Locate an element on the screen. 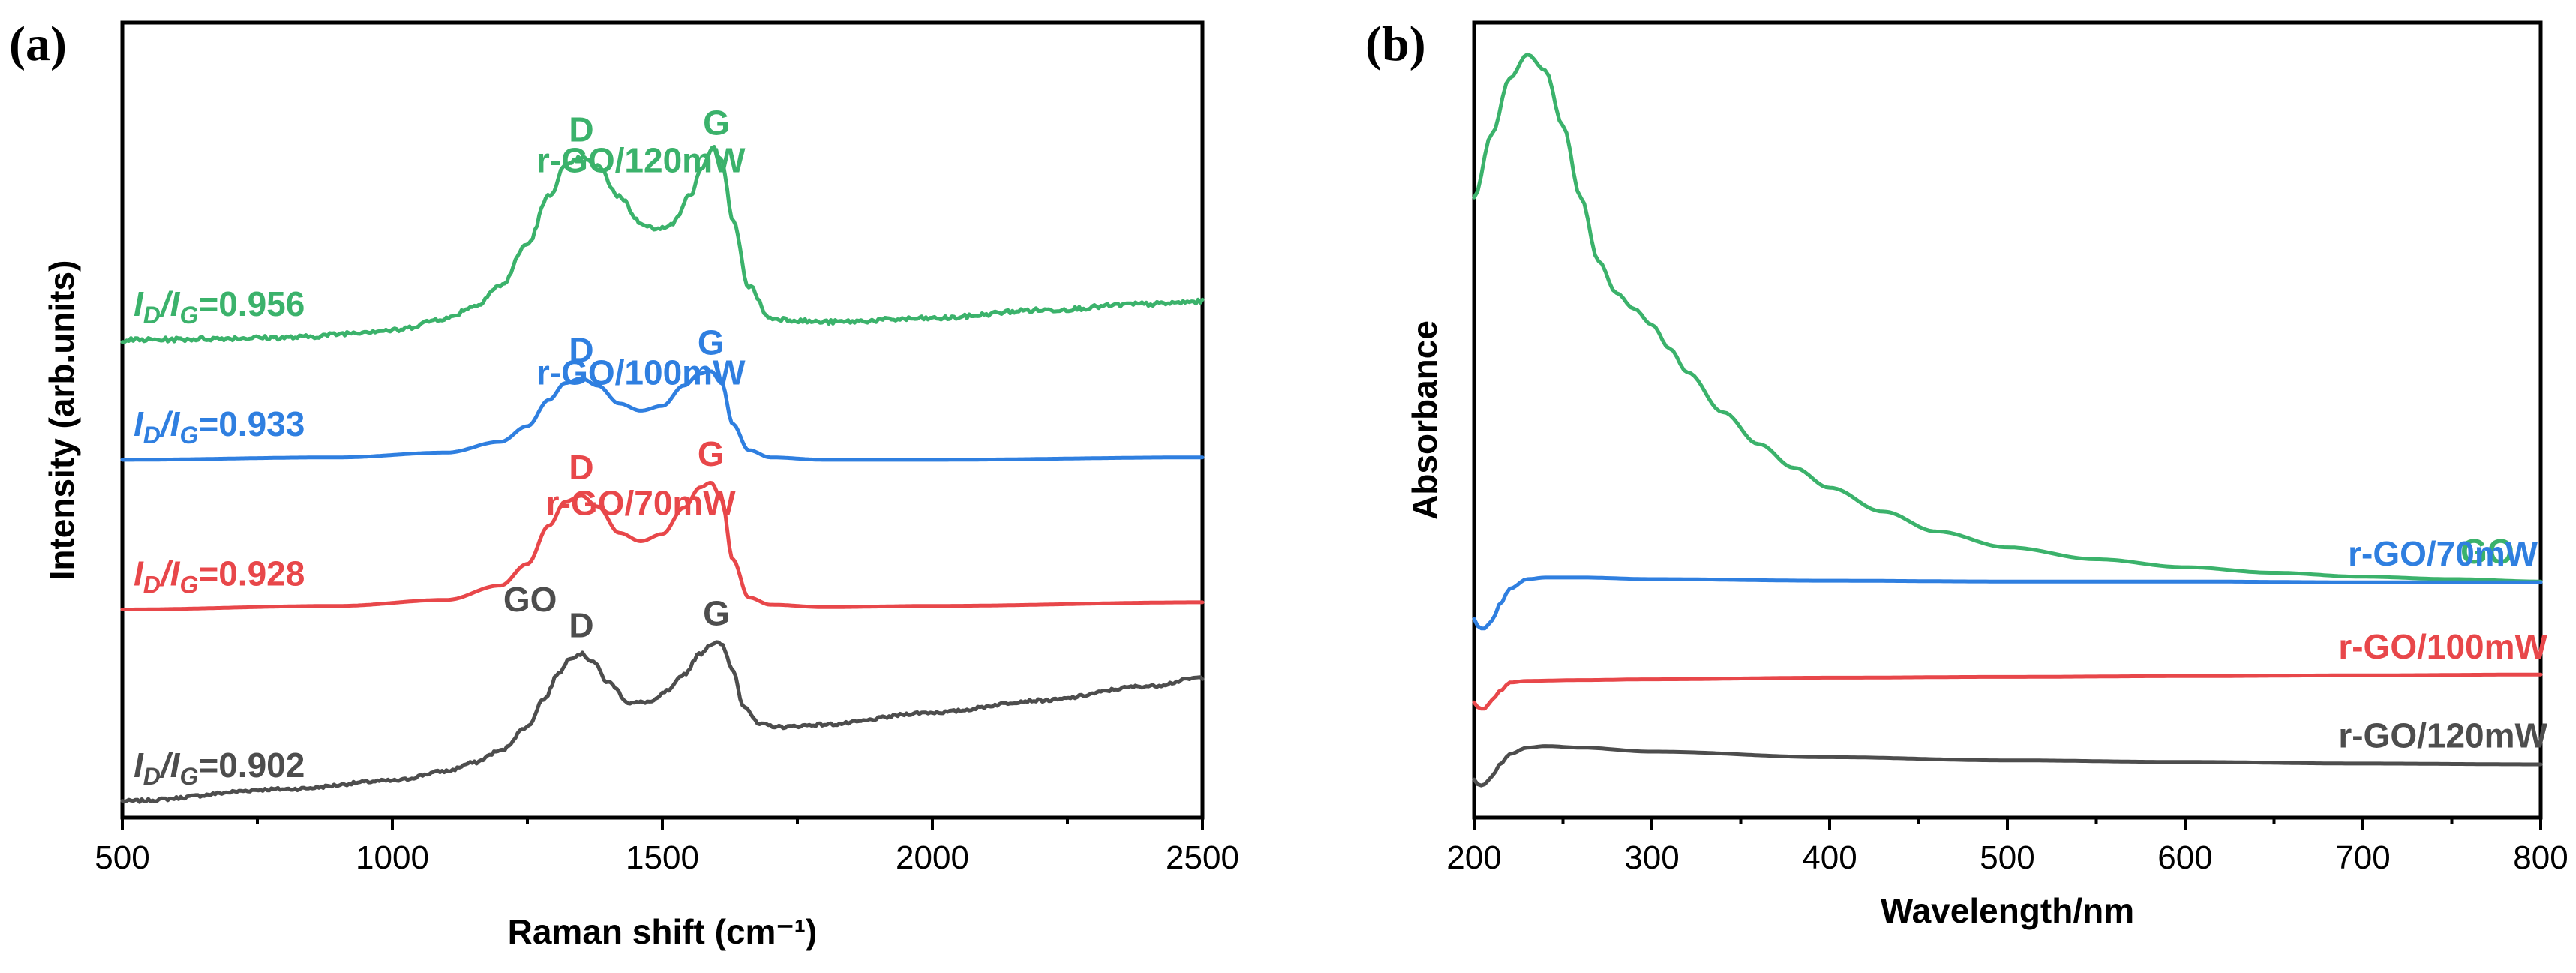  raman-y-axis-title: Intensity (arb.units) is located at coordinates (61, 420).